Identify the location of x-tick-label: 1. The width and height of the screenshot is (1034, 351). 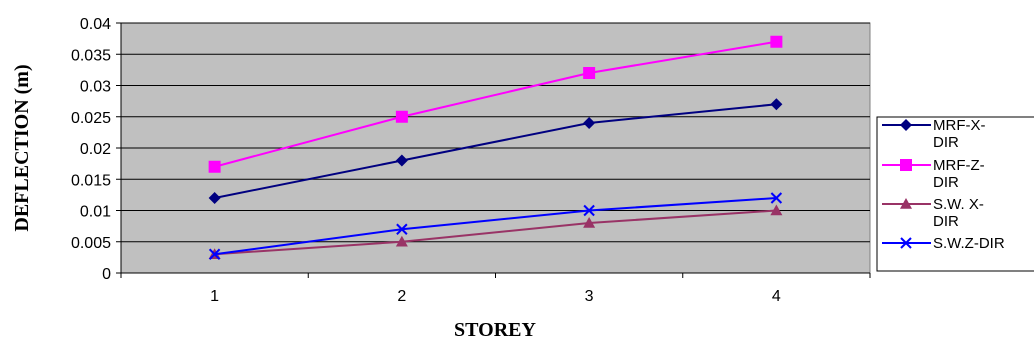
(214, 296).